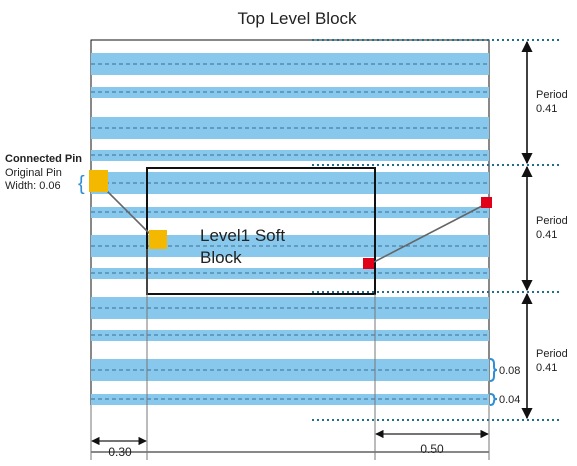  Describe the element at coordinates (486, 202) in the screenshot. I see `top-level-connected-pin` at that location.